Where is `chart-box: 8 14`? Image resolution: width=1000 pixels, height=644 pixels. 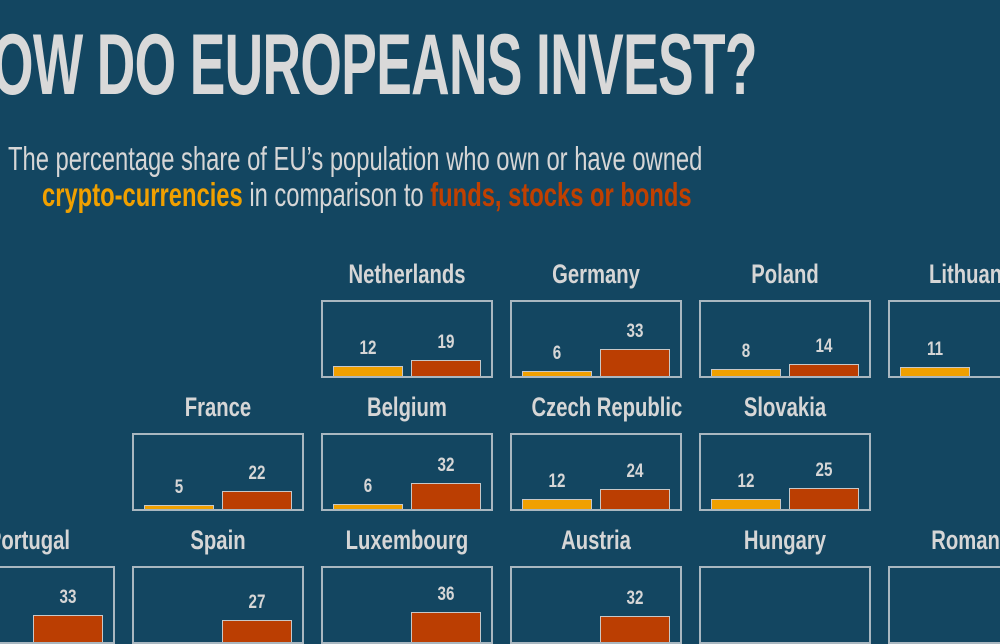 chart-box: 8 14 is located at coordinates (785, 339).